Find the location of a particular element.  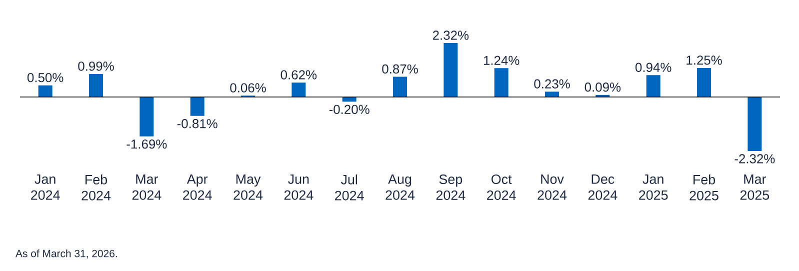

x-tick-label: Jun 2024 is located at coordinates (299, 187).